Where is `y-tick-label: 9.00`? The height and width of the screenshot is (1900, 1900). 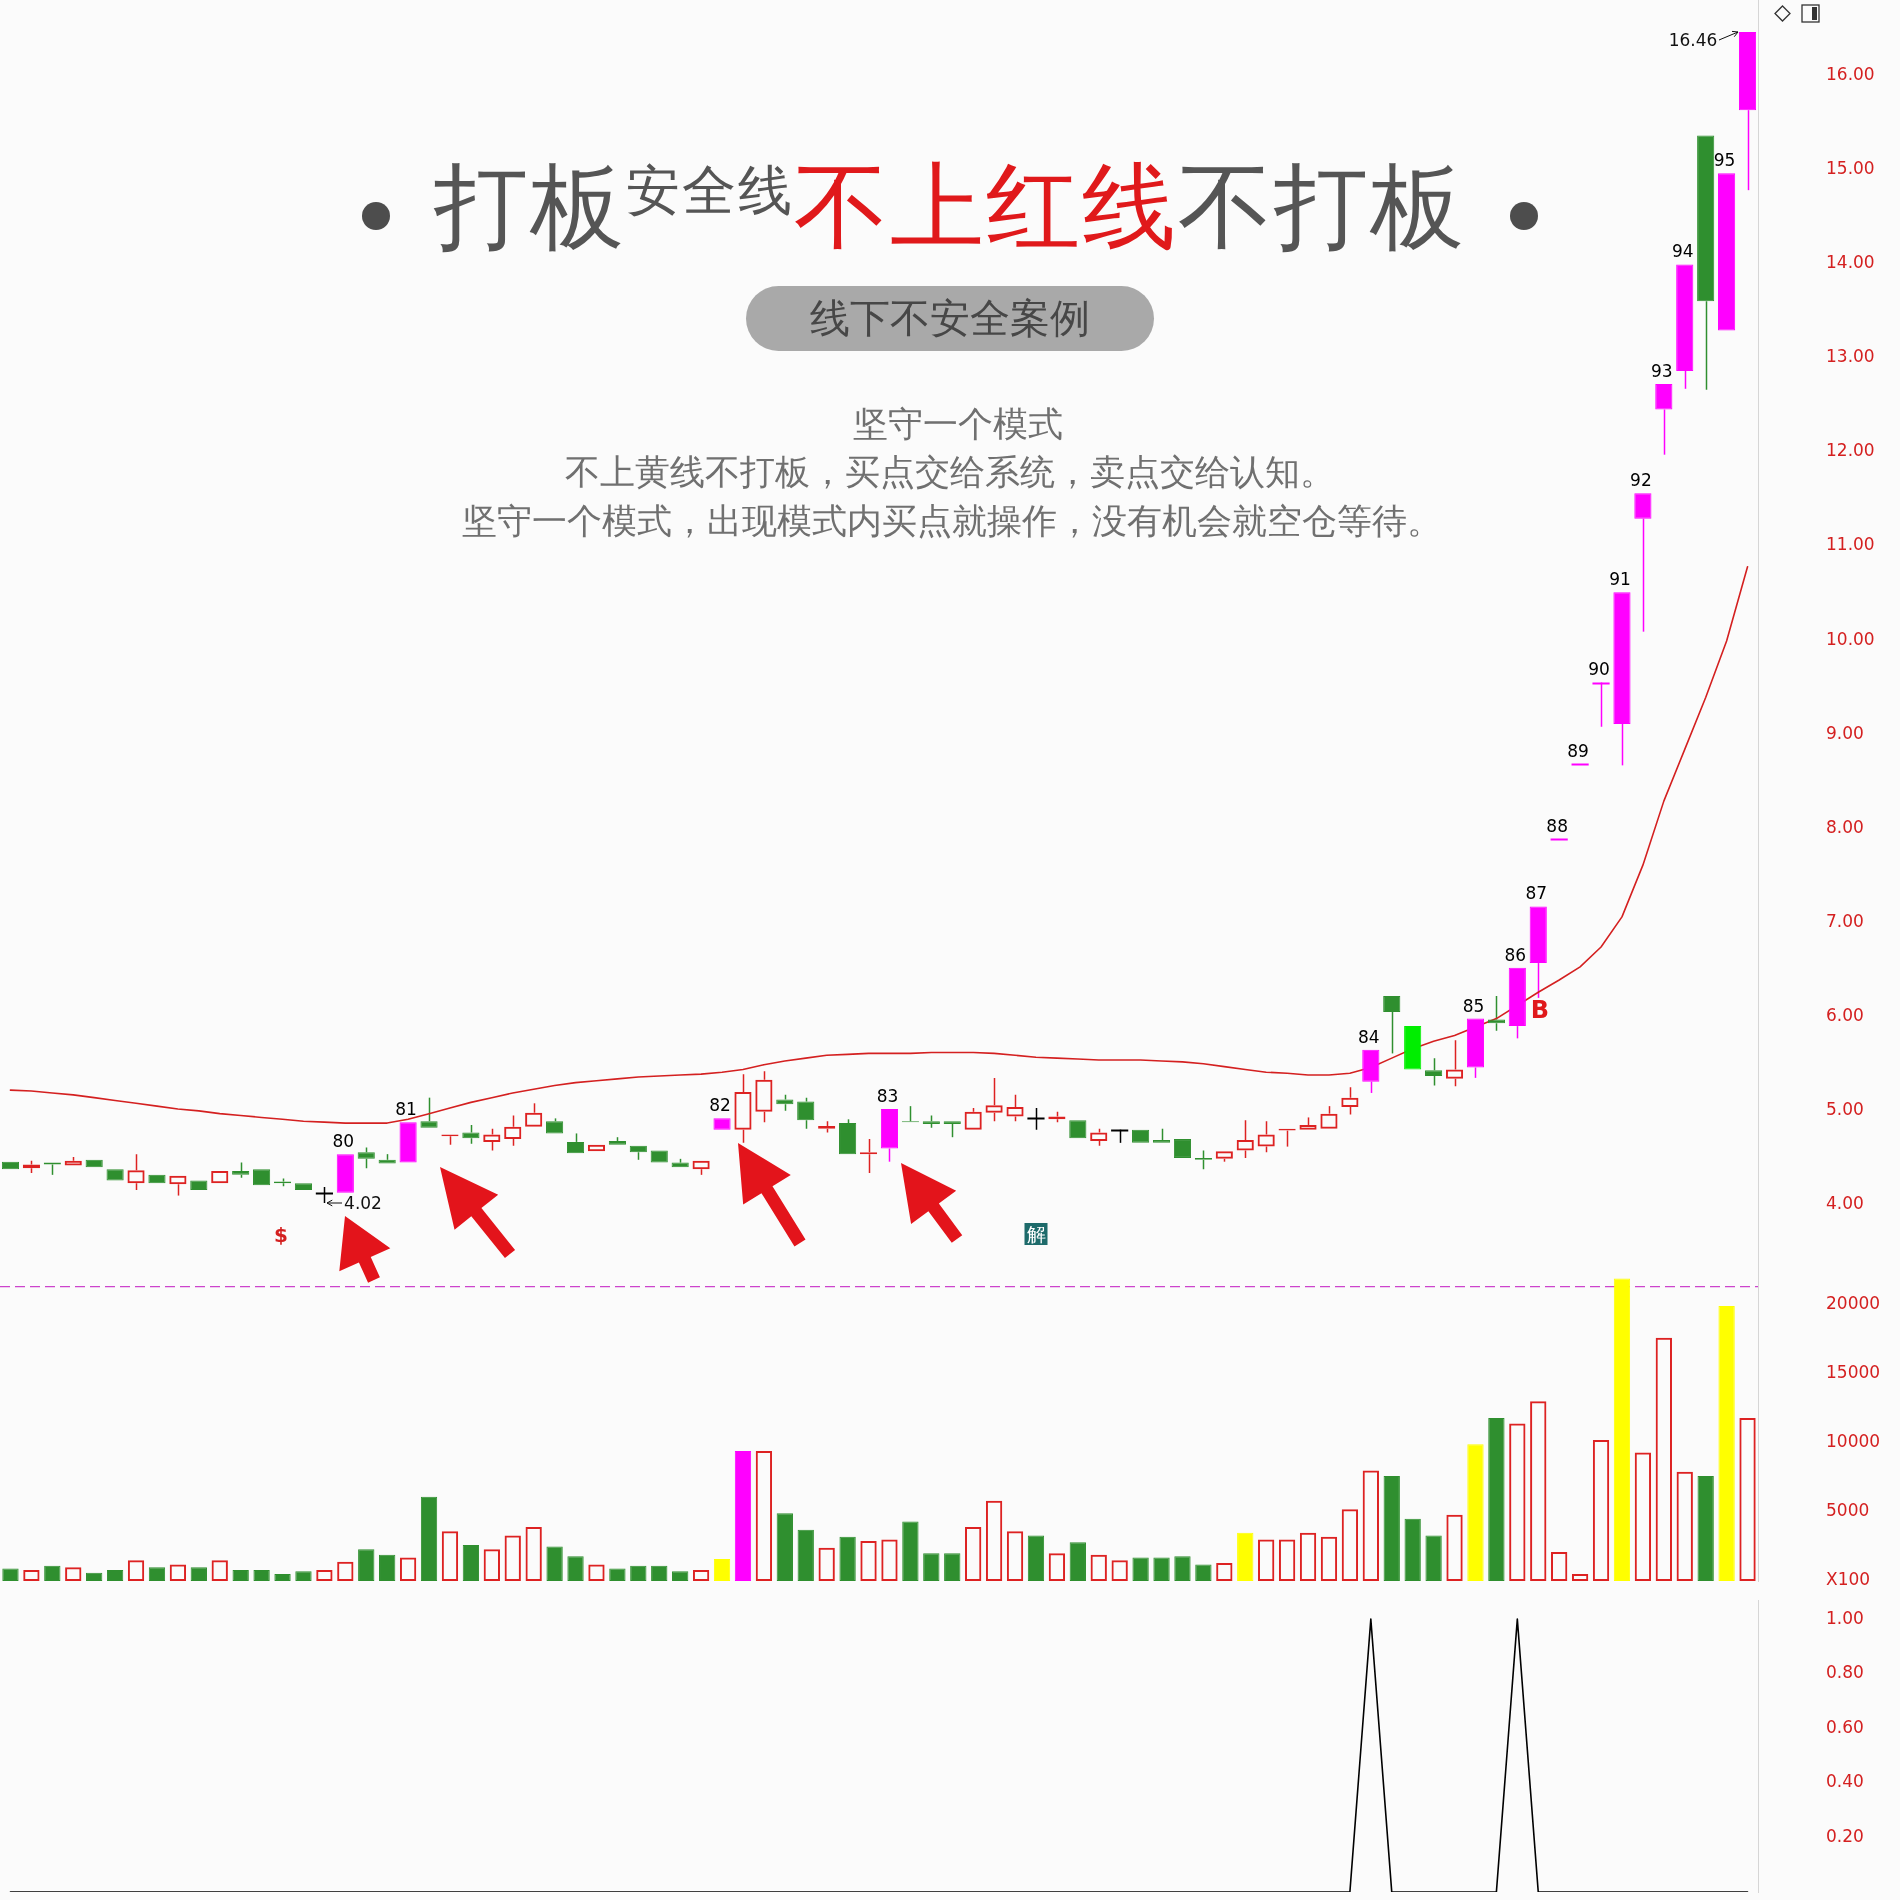 y-tick-label: 9.00 is located at coordinates (1845, 732).